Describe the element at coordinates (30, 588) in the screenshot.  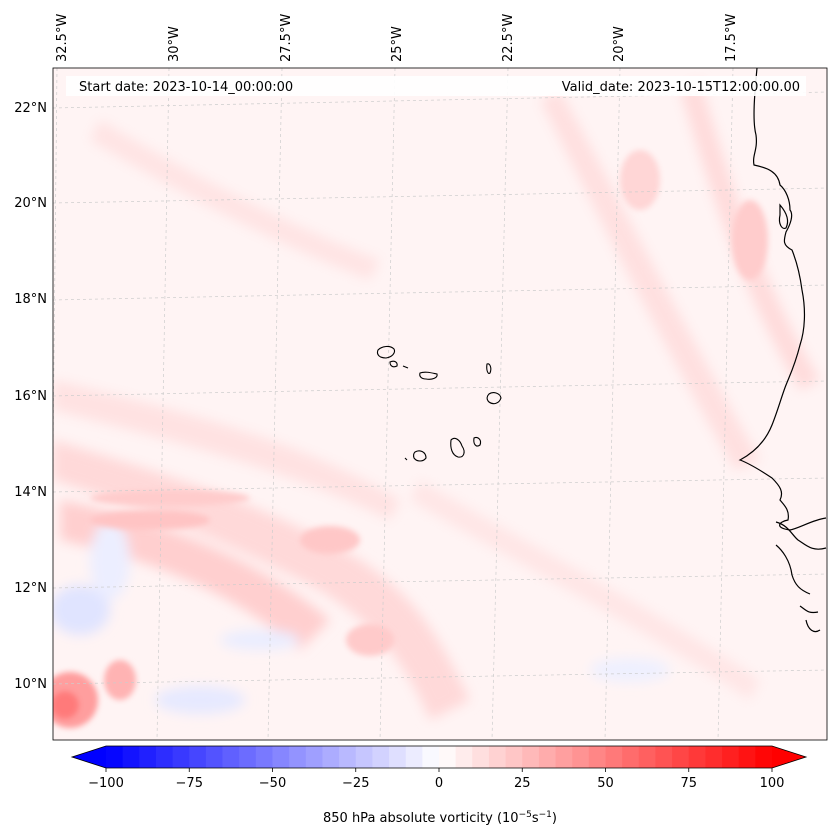
I see `lat-tick-label: 12°N` at that location.